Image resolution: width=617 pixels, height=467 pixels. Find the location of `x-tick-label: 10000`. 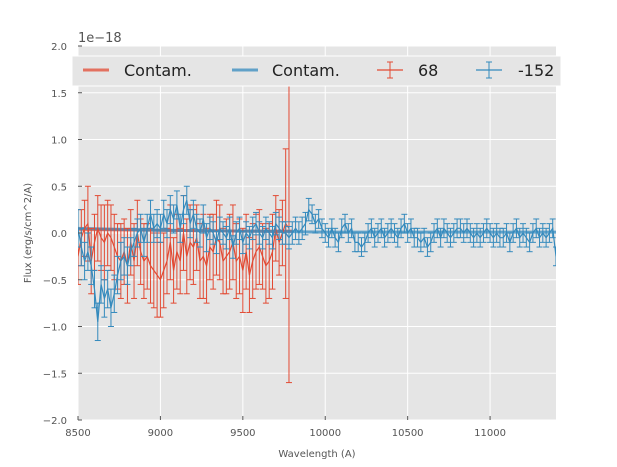

x-tick-label: 10000 is located at coordinates (325, 433).